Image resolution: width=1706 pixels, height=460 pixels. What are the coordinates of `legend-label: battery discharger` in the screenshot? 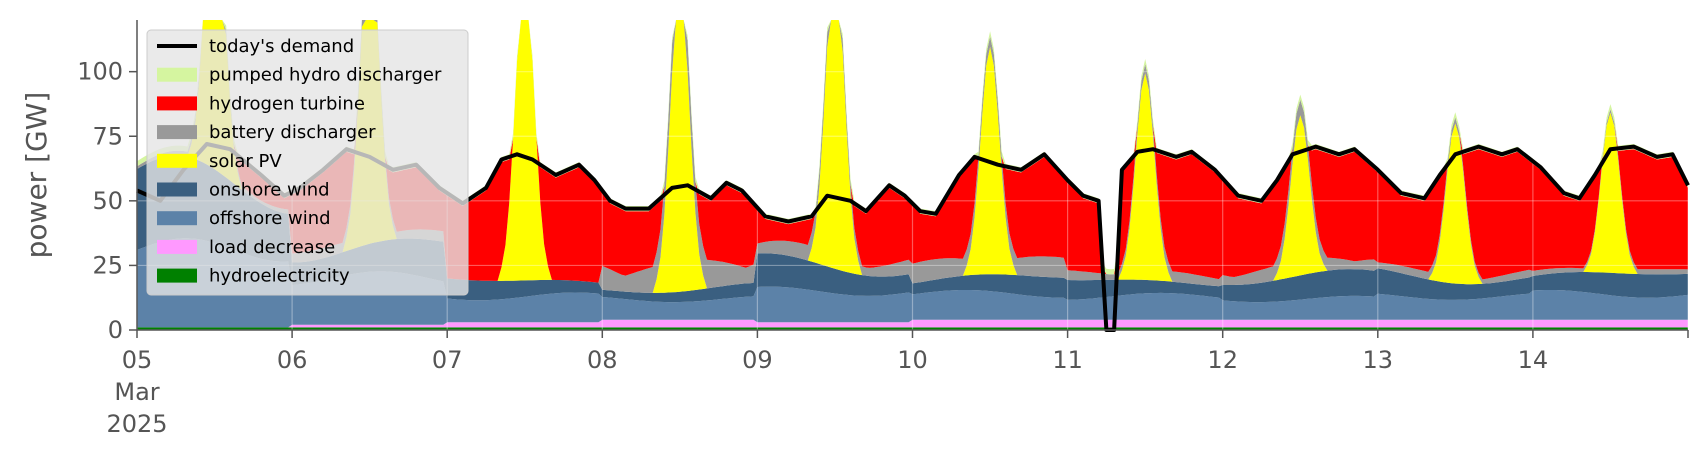 It's located at (292, 132).